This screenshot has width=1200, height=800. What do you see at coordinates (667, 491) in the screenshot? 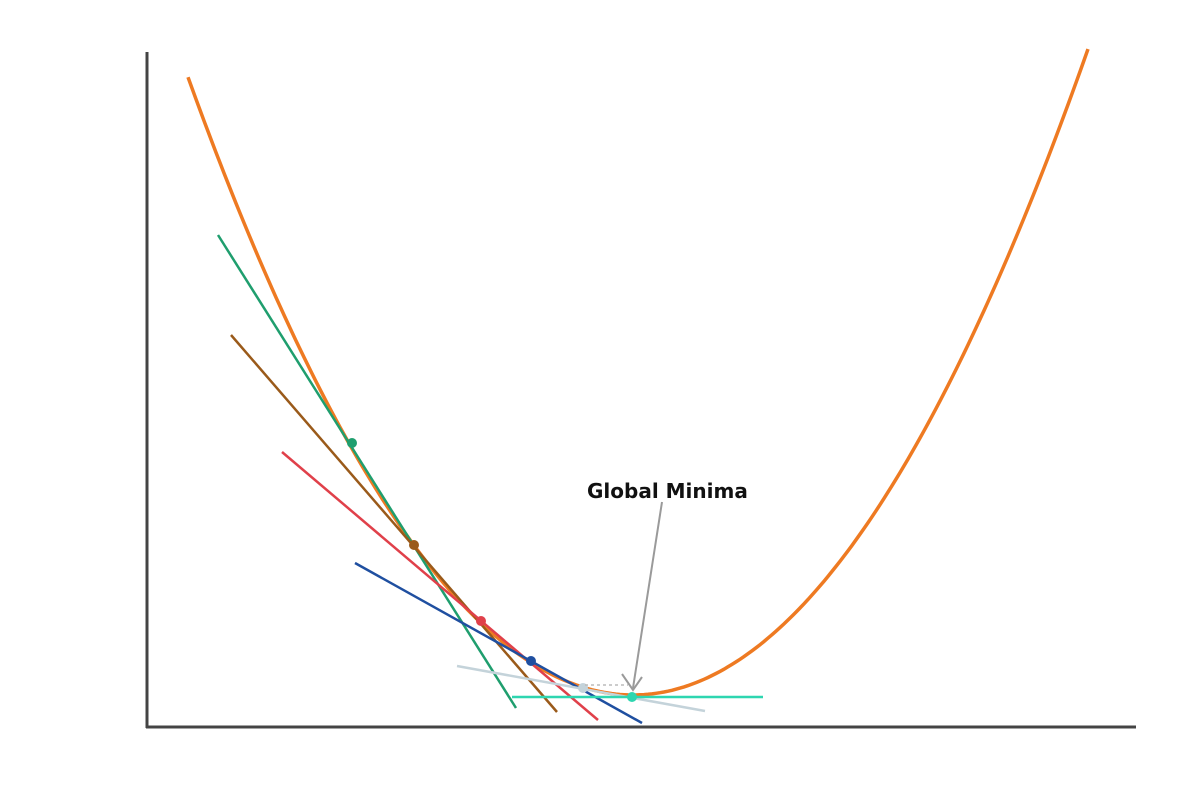
I see `global-minima-label: Global Minima` at bounding box center [667, 491].